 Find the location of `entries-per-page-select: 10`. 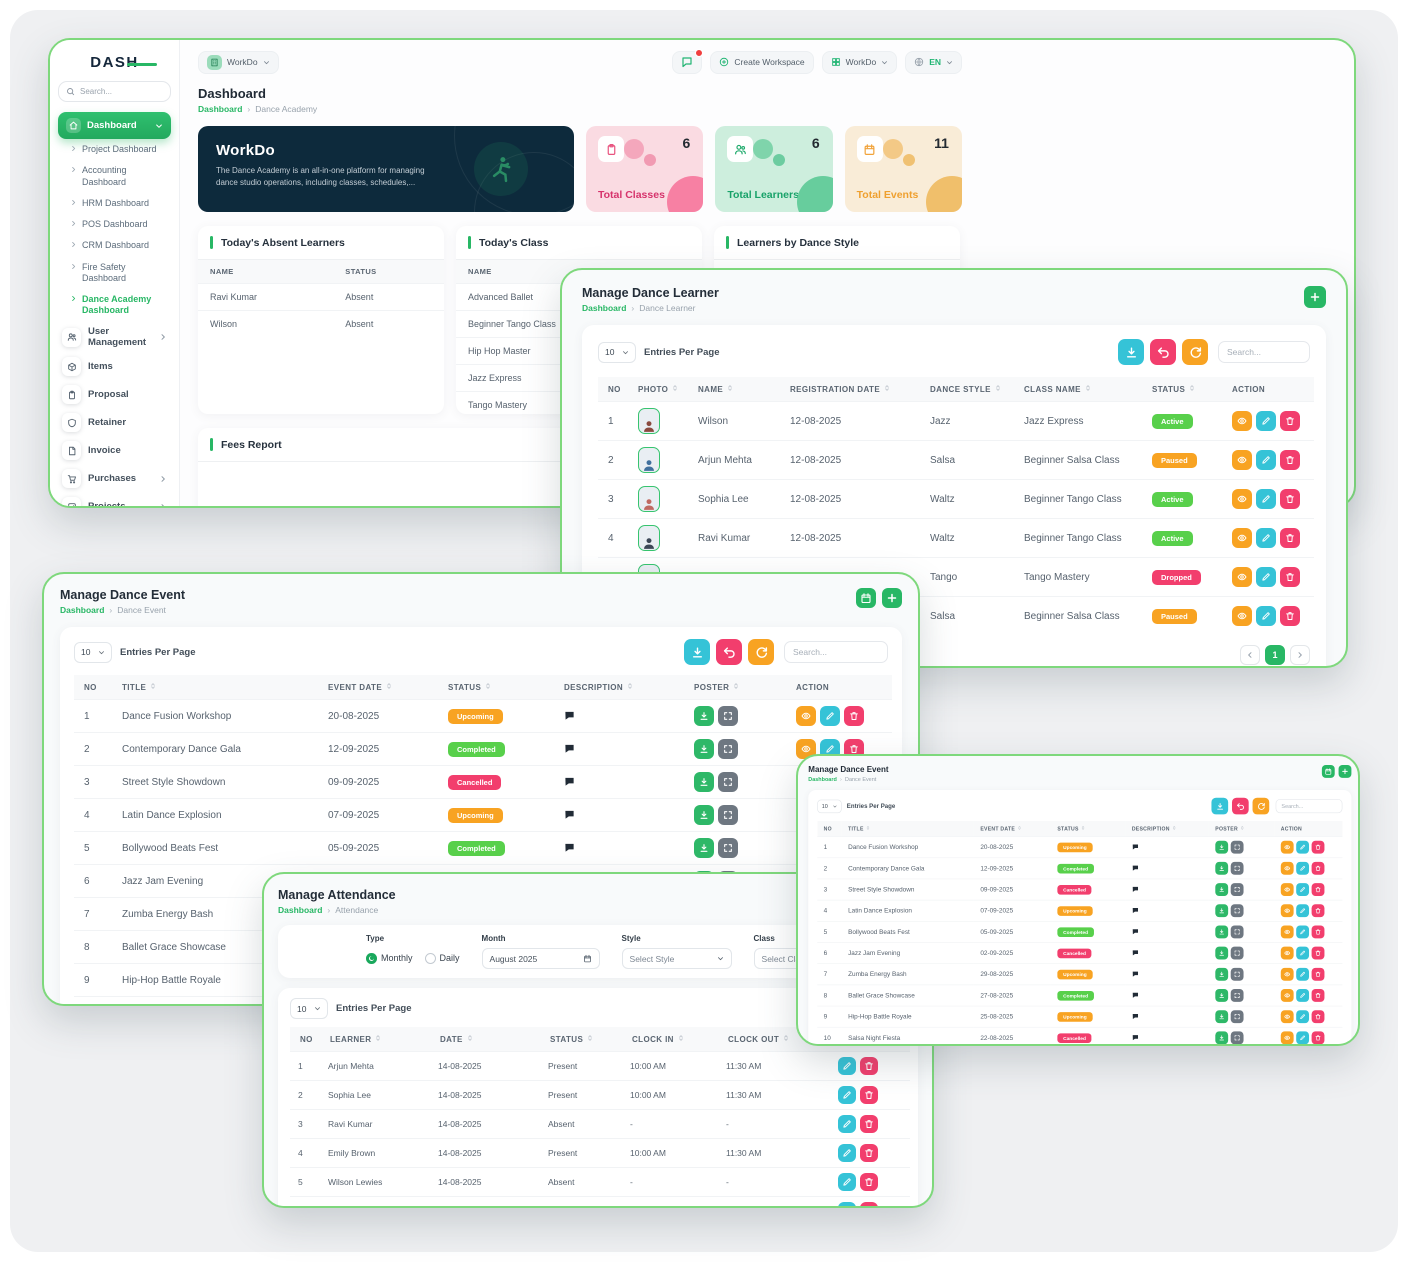

entries-per-page-select: 10 is located at coordinates (309, 1008).